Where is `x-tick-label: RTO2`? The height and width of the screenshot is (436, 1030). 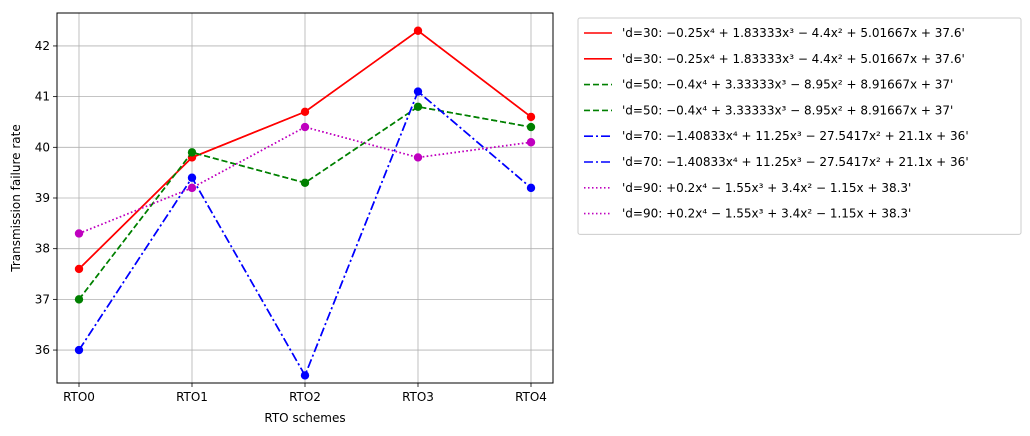
x-tick-label: RTO2 is located at coordinates (305, 397).